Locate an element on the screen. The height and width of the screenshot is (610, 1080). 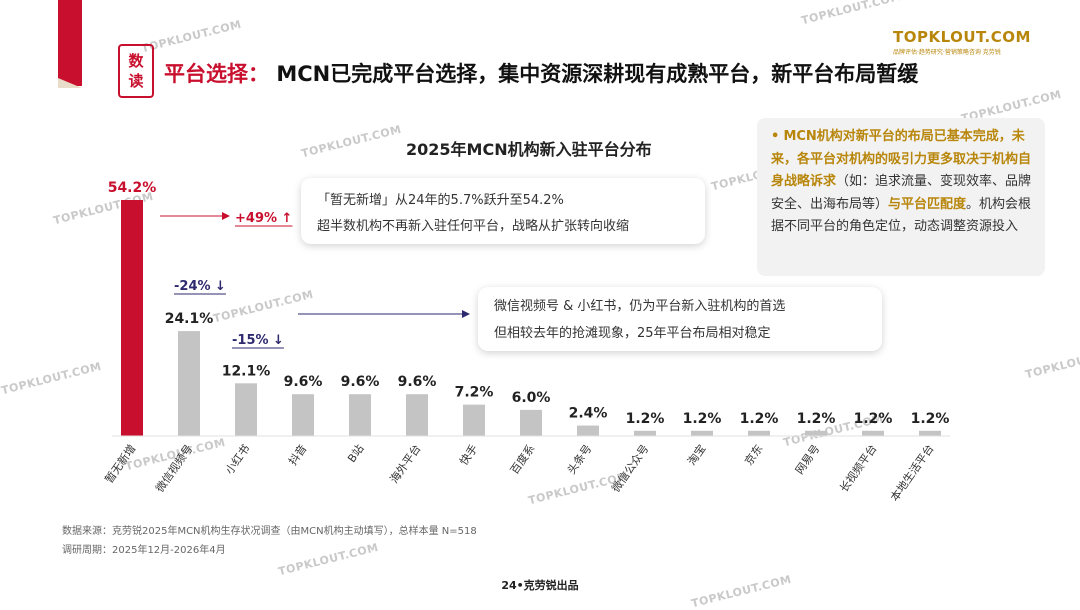
category-label-0: 暂无新增 is located at coordinates (120, 464).